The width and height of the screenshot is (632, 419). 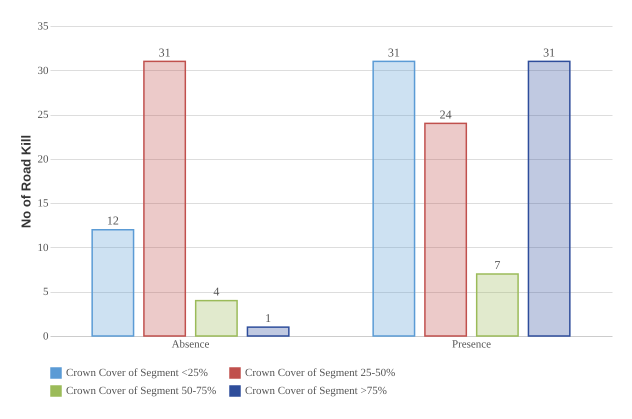 I want to click on y-tick-label: 20, so click(x=43, y=159).